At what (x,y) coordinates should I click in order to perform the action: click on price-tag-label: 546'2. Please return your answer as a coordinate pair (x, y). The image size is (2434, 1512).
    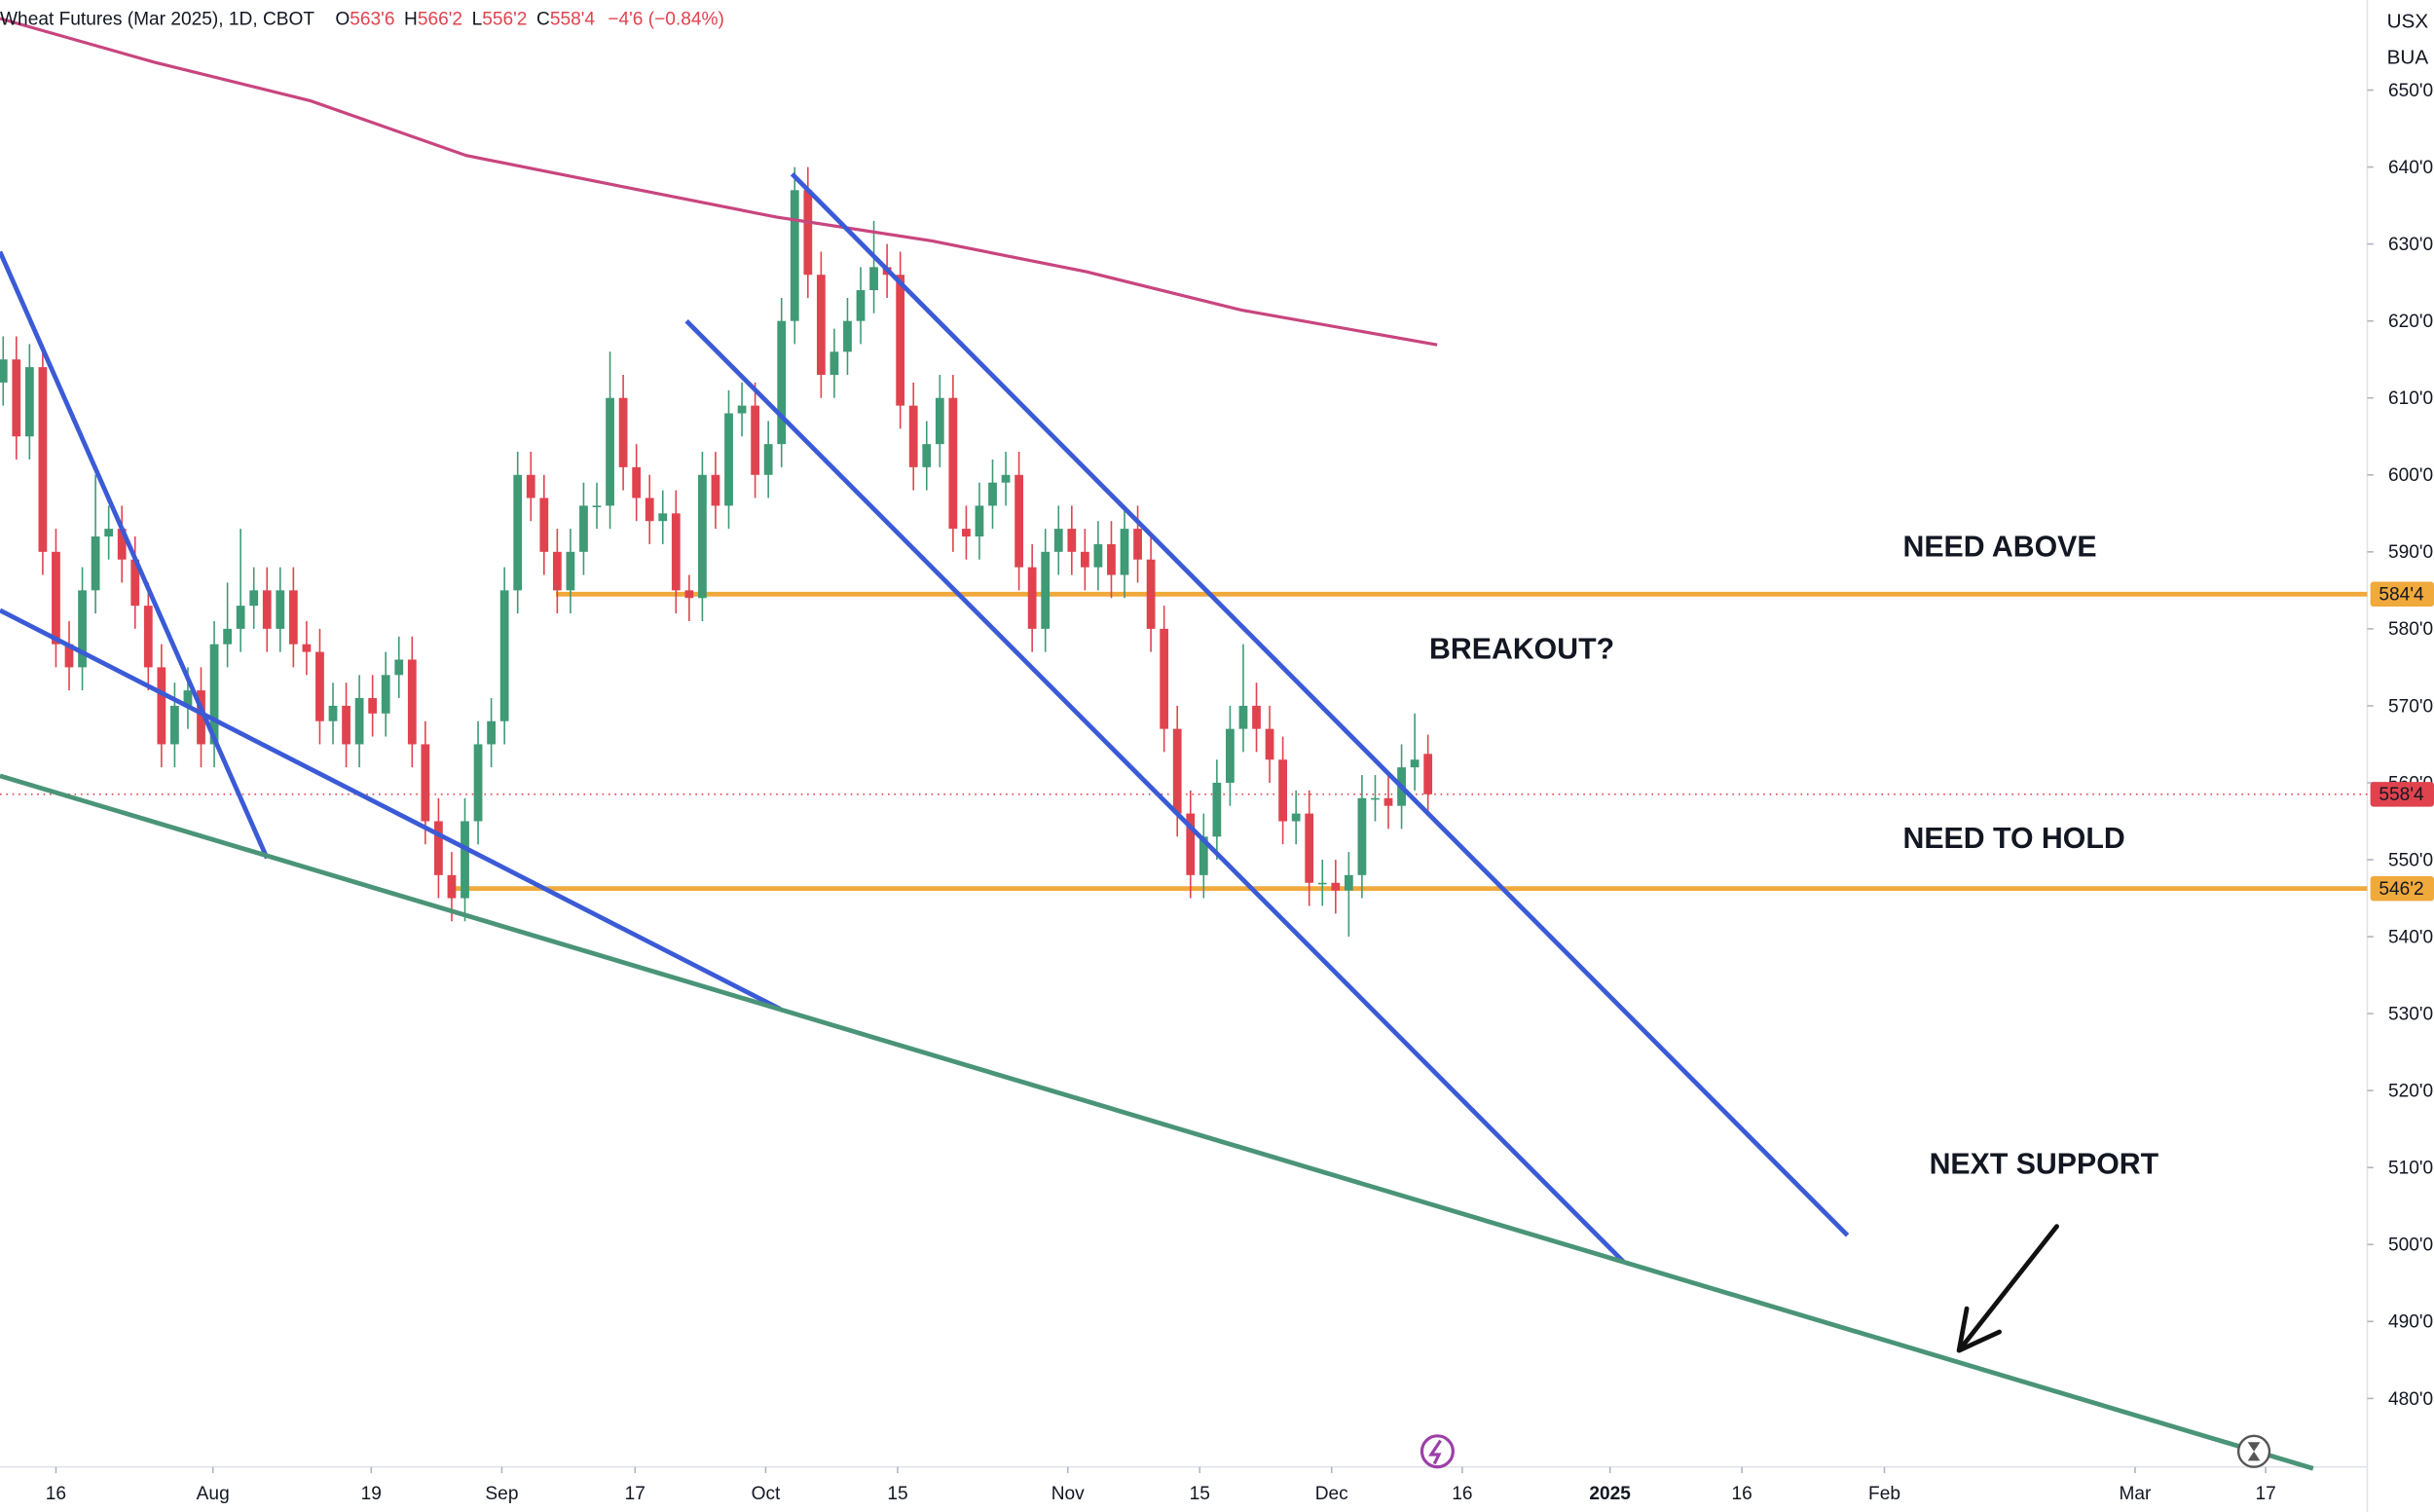
    Looking at the image, I should click on (2401, 889).